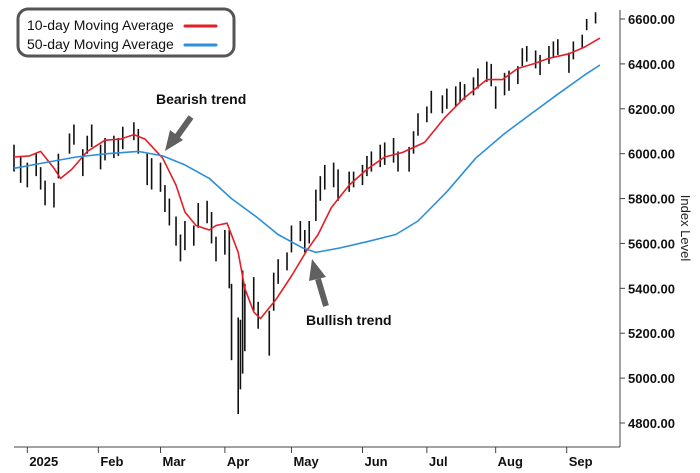  What do you see at coordinates (581, 461) in the screenshot?
I see `x-tick-label: Sep` at bounding box center [581, 461].